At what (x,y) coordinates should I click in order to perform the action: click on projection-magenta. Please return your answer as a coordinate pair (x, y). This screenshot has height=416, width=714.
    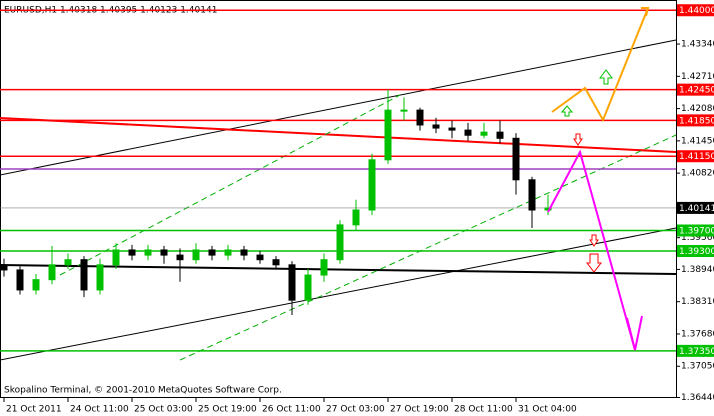
    Looking at the image, I should click on (591, 250).